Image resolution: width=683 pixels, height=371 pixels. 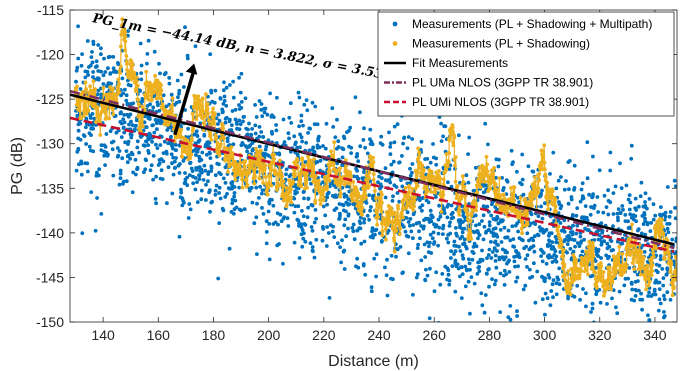 I want to click on x-tick-label: 260, so click(x=435, y=335).